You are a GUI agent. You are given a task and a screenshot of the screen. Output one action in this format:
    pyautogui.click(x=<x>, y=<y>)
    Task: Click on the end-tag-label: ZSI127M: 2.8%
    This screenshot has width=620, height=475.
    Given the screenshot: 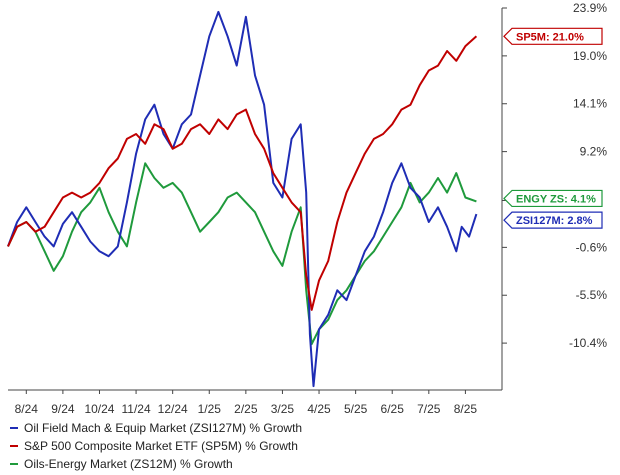 What is the action you would take?
    pyautogui.click(x=554, y=221)
    